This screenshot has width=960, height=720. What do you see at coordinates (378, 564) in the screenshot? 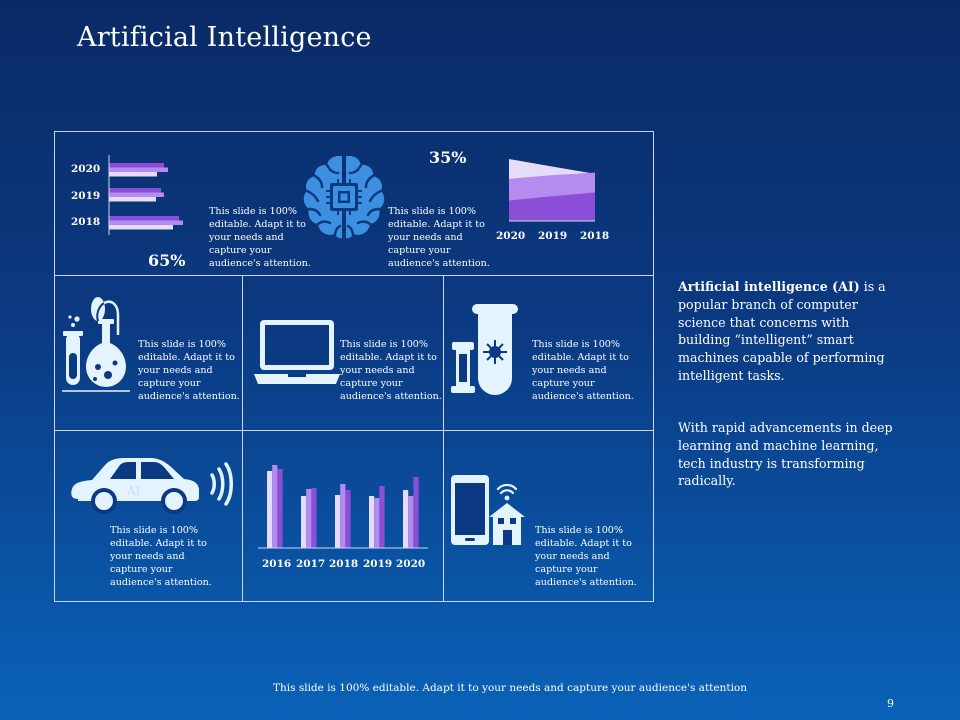
I see `column-year-label: 2019` at bounding box center [378, 564].